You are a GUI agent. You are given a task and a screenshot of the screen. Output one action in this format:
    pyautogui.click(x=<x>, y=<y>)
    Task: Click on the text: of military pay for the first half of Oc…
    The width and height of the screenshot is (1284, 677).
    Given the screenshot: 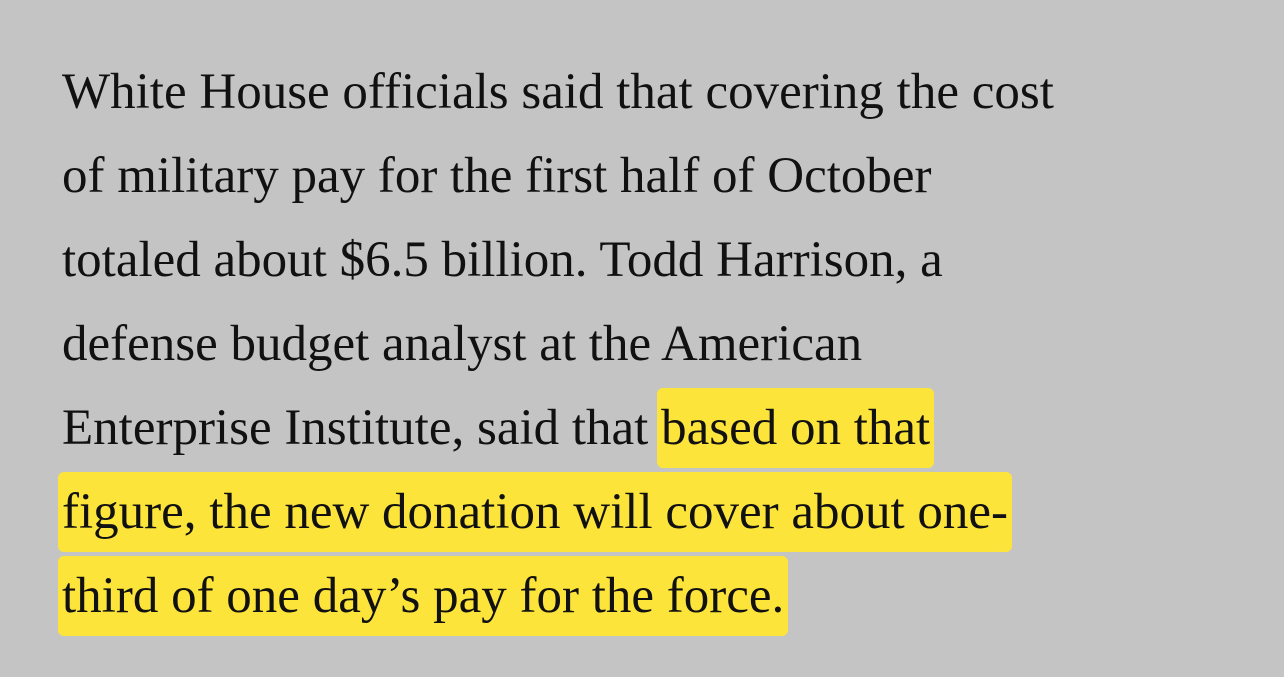 What is the action you would take?
    pyautogui.click(x=497, y=176)
    